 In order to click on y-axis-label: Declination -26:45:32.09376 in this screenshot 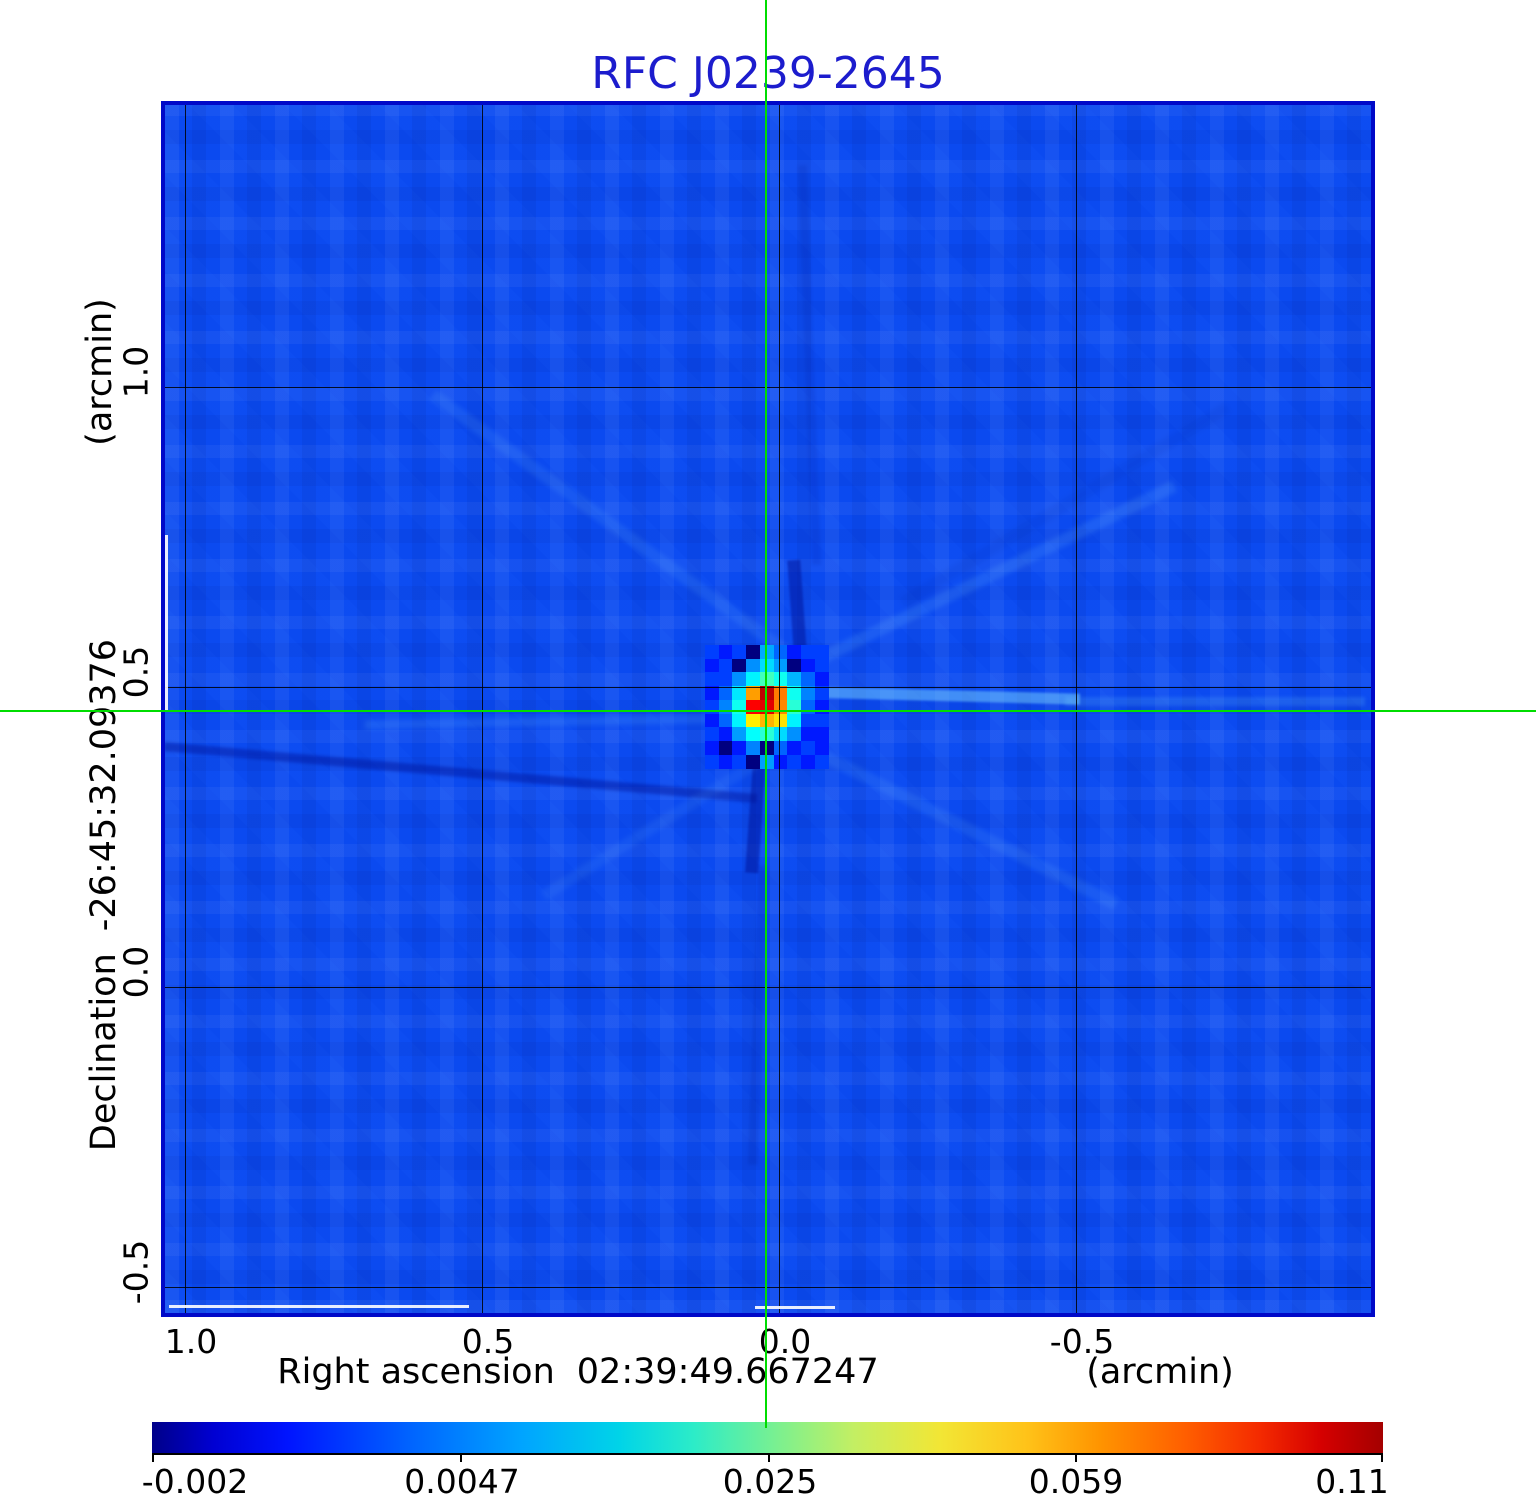, I will do `click(104, 895)`.